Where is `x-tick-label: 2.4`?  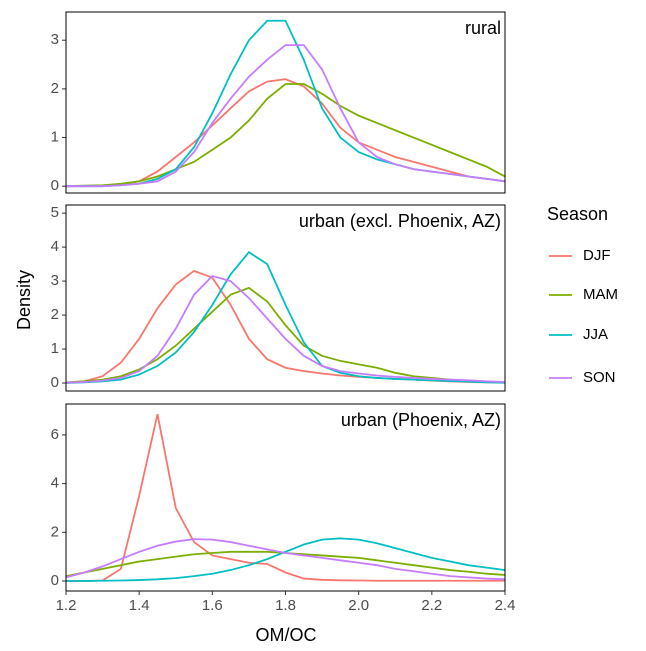
x-tick-label: 2.4 is located at coordinates (505, 605).